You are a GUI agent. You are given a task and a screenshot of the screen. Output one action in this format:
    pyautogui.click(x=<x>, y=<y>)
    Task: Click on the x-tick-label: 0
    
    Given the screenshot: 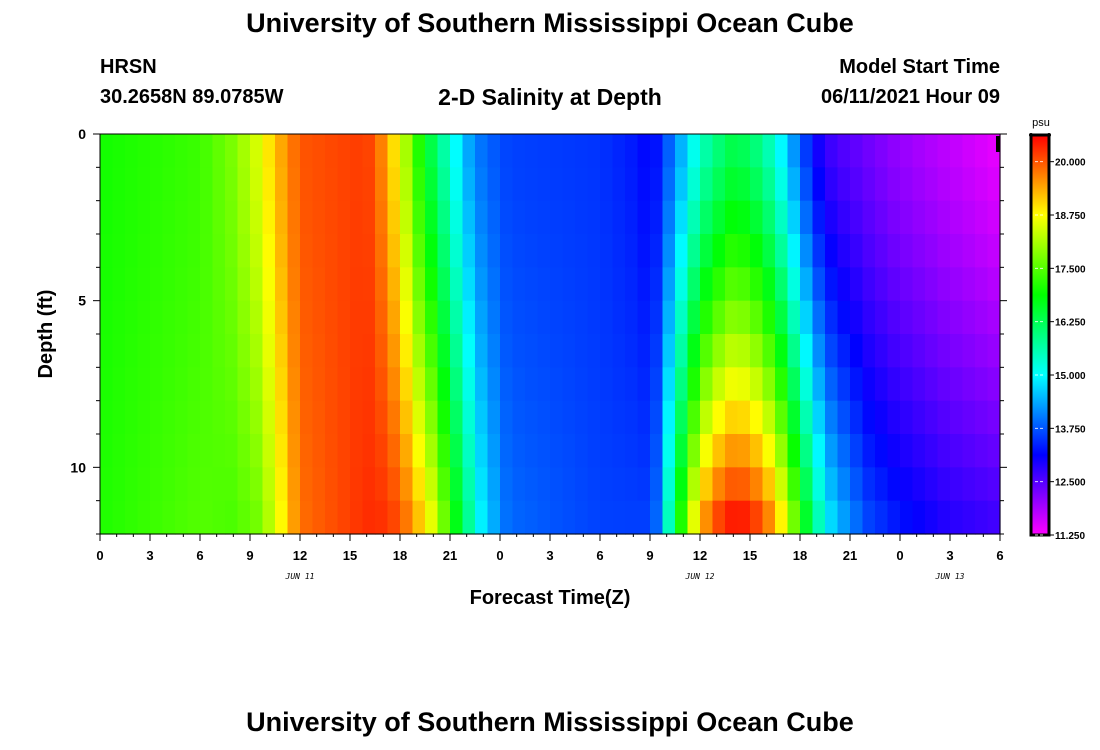 What is the action you would take?
    pyautogui.click(x=899, y=555)
    